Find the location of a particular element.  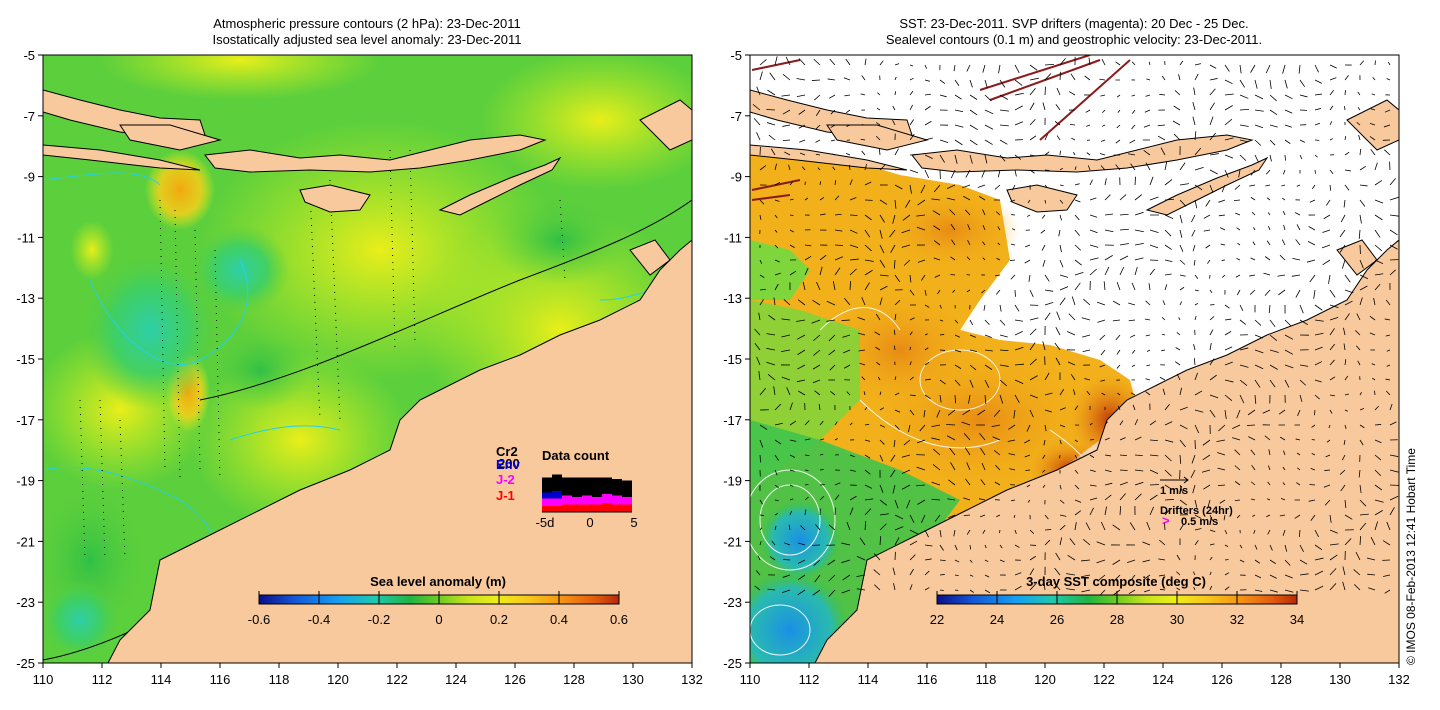

right-lon-label: 114 is located at coordinates (868, 679).